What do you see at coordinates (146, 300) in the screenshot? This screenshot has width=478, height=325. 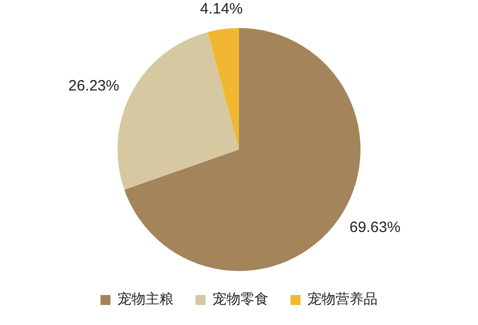 I see `legend-label: 宠物主粮` at bounding box center [146, 300].